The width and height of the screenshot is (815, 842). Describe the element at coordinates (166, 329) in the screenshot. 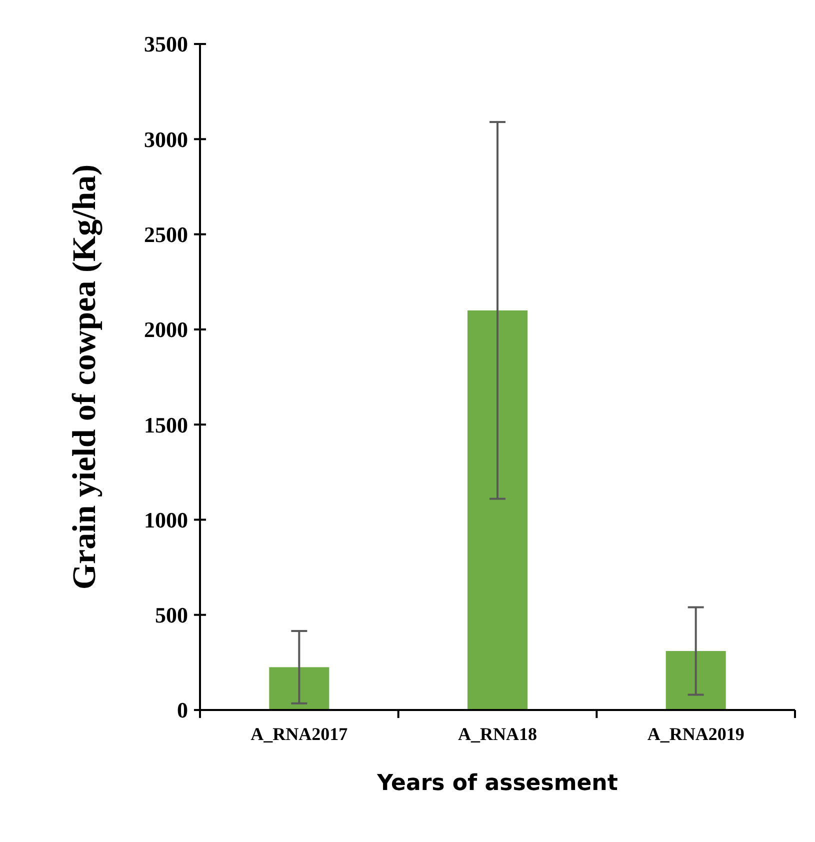

I see `y-tick-label: 2000` at that location.